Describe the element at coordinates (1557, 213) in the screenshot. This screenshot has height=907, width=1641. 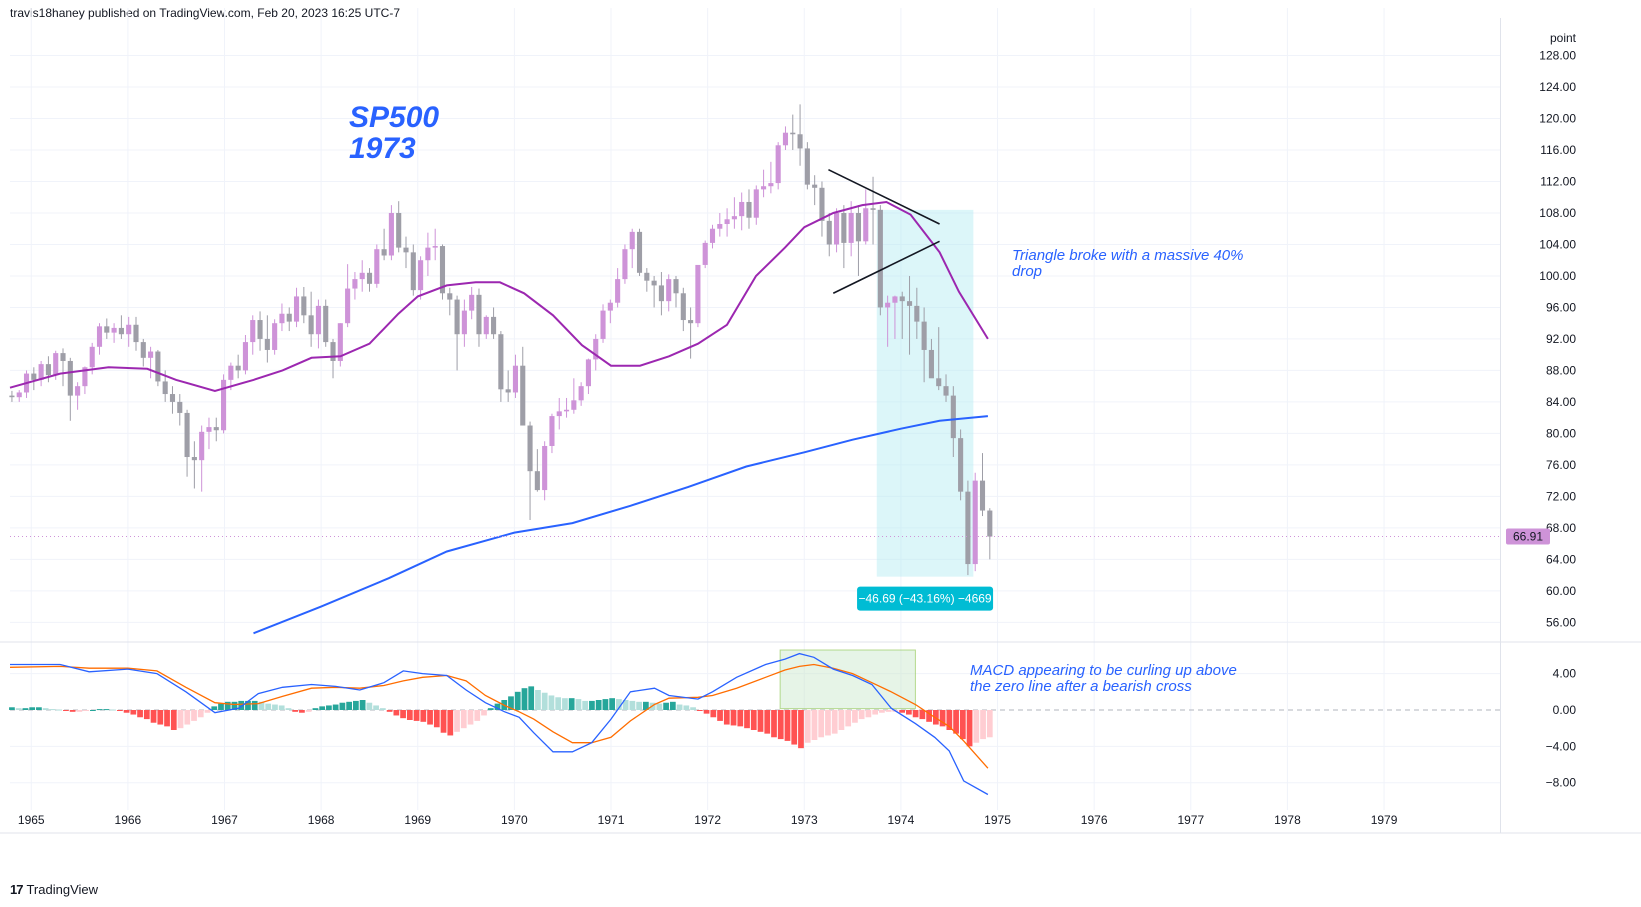
I see `price-tick-label: 108.00` at that location.